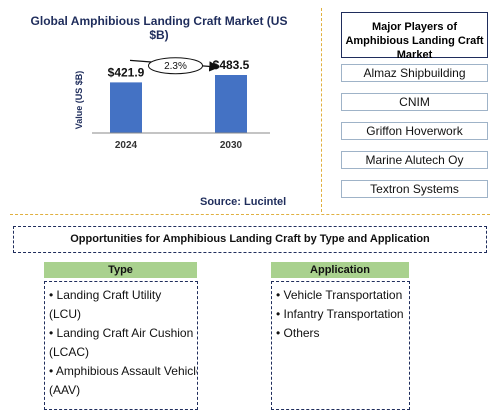 The height and width of the screenshot is (419, 499). I want to click on vertical-divider, so click(321, 110).